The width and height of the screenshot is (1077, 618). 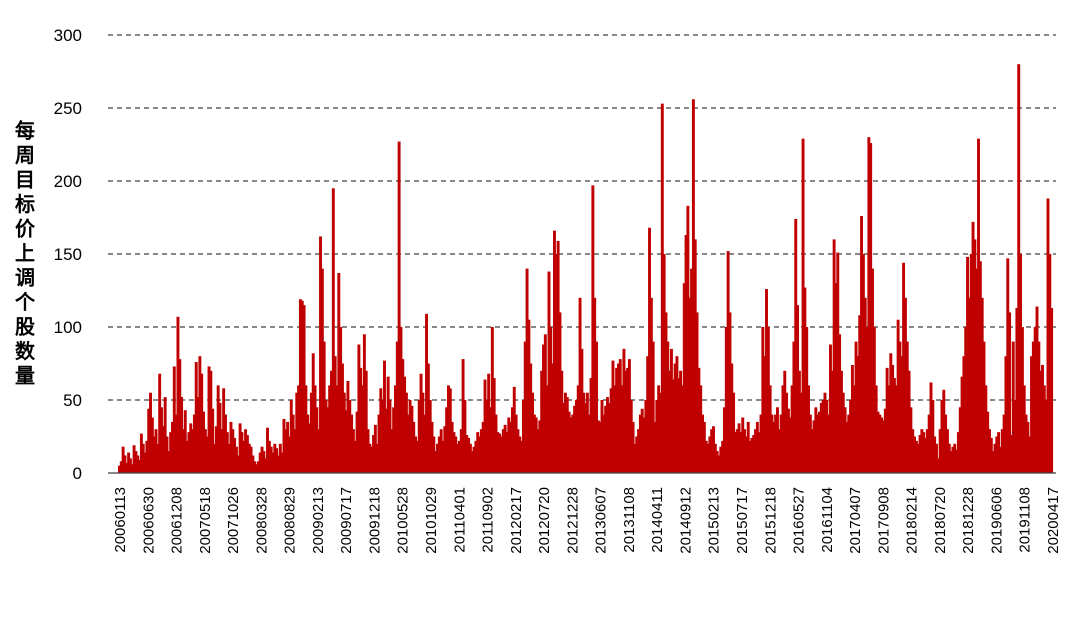 What do you see at coordinates (657, 520) in the screenshot?
I see `x-tick-label: 20140411` at bounding box center [657, 520].